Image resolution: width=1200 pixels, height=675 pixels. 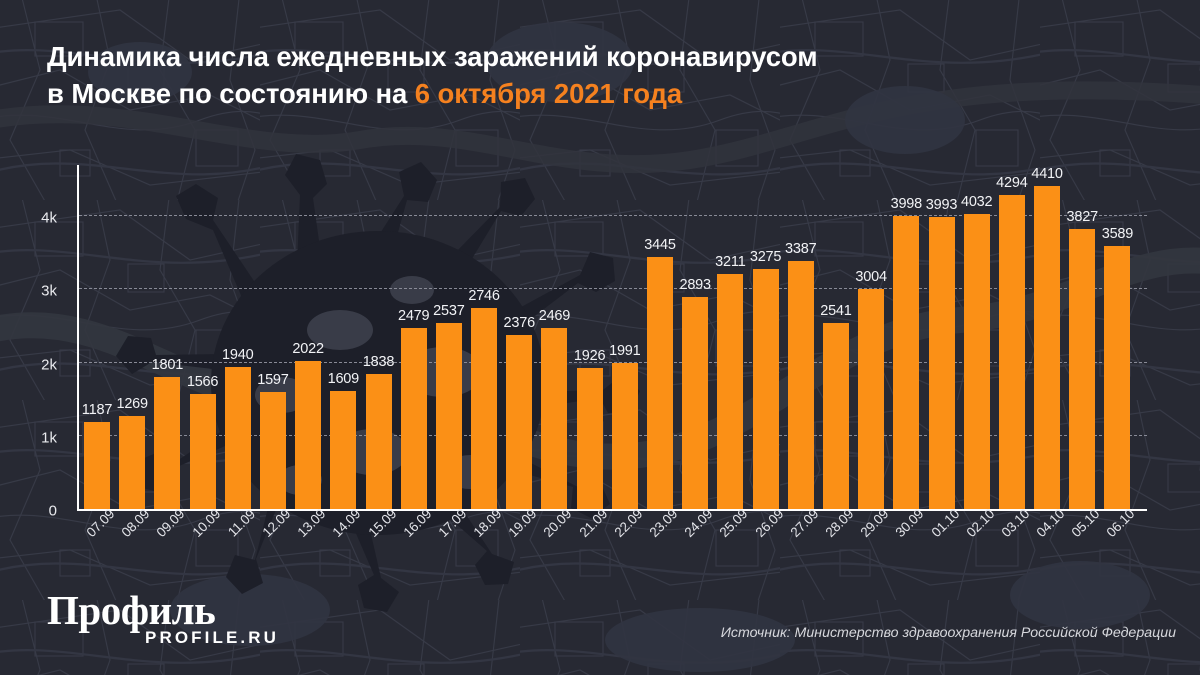 What do you see at coordinates (100, 523) in the screenshot?
I see `x-axis-tick-label: 07.09` at bounding box center [100, 523].